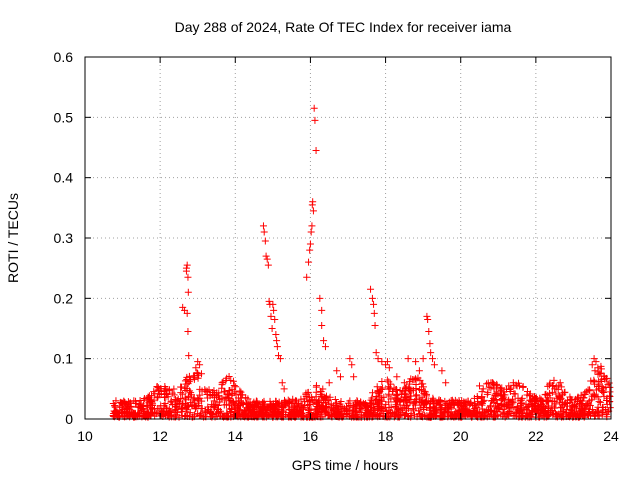 The width and height of the screenshot is (640, 480). I want to click on y-tick-label: 0, so click(69, 419).